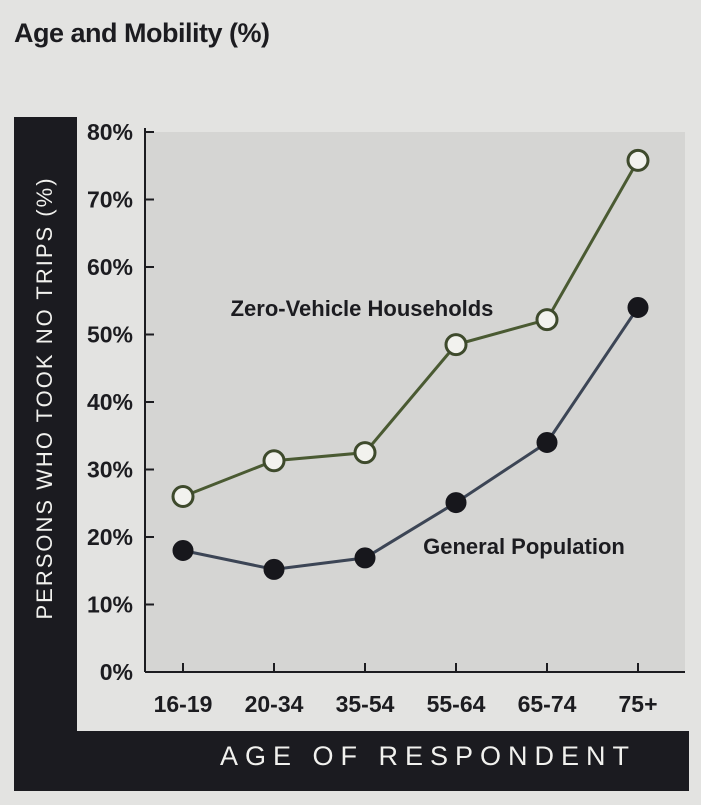 The width and height of the screenshot is (701, 805). I want to click on x-tick-label: 75+, so click(637, 704).